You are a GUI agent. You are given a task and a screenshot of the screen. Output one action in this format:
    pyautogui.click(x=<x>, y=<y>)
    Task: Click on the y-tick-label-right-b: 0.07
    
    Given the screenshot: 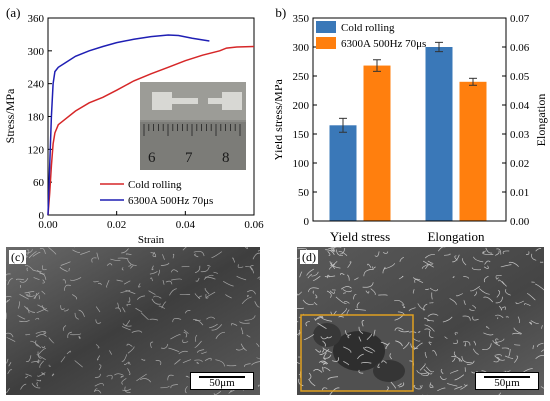 What is the action you would take?
    pyautogui.click(x=520, y=19)
    